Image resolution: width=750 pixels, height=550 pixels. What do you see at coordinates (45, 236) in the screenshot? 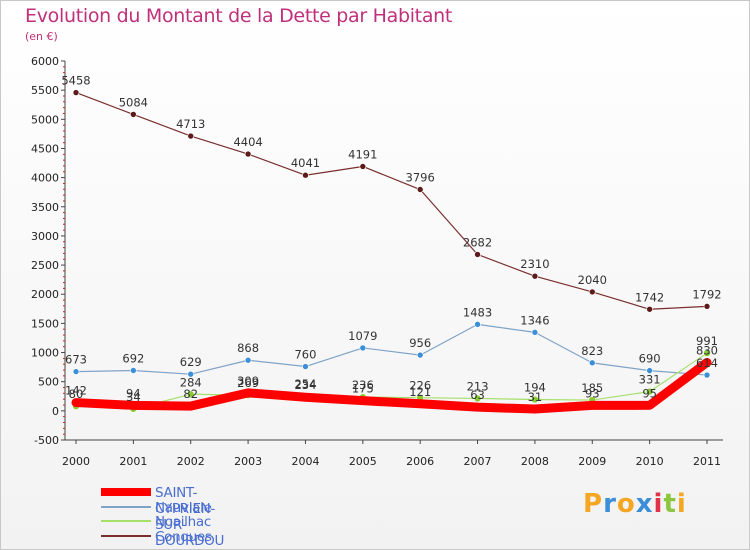
I see `y-tick-label: 3000` at bounding box center [45, 236].